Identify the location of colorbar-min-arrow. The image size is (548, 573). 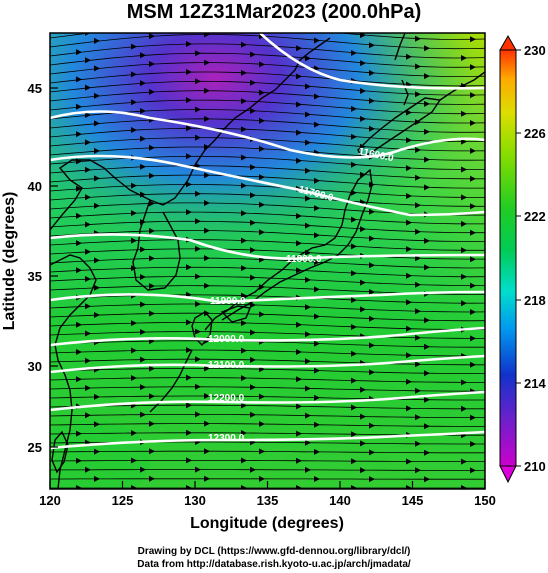
(508, 474).